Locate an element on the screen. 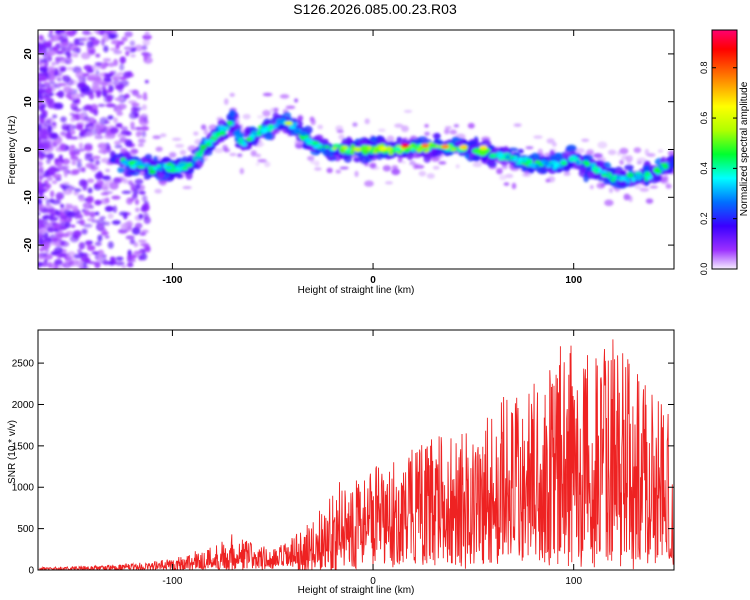  colorbar-tick-label: 0.4 is located at coordinates (704, 168).